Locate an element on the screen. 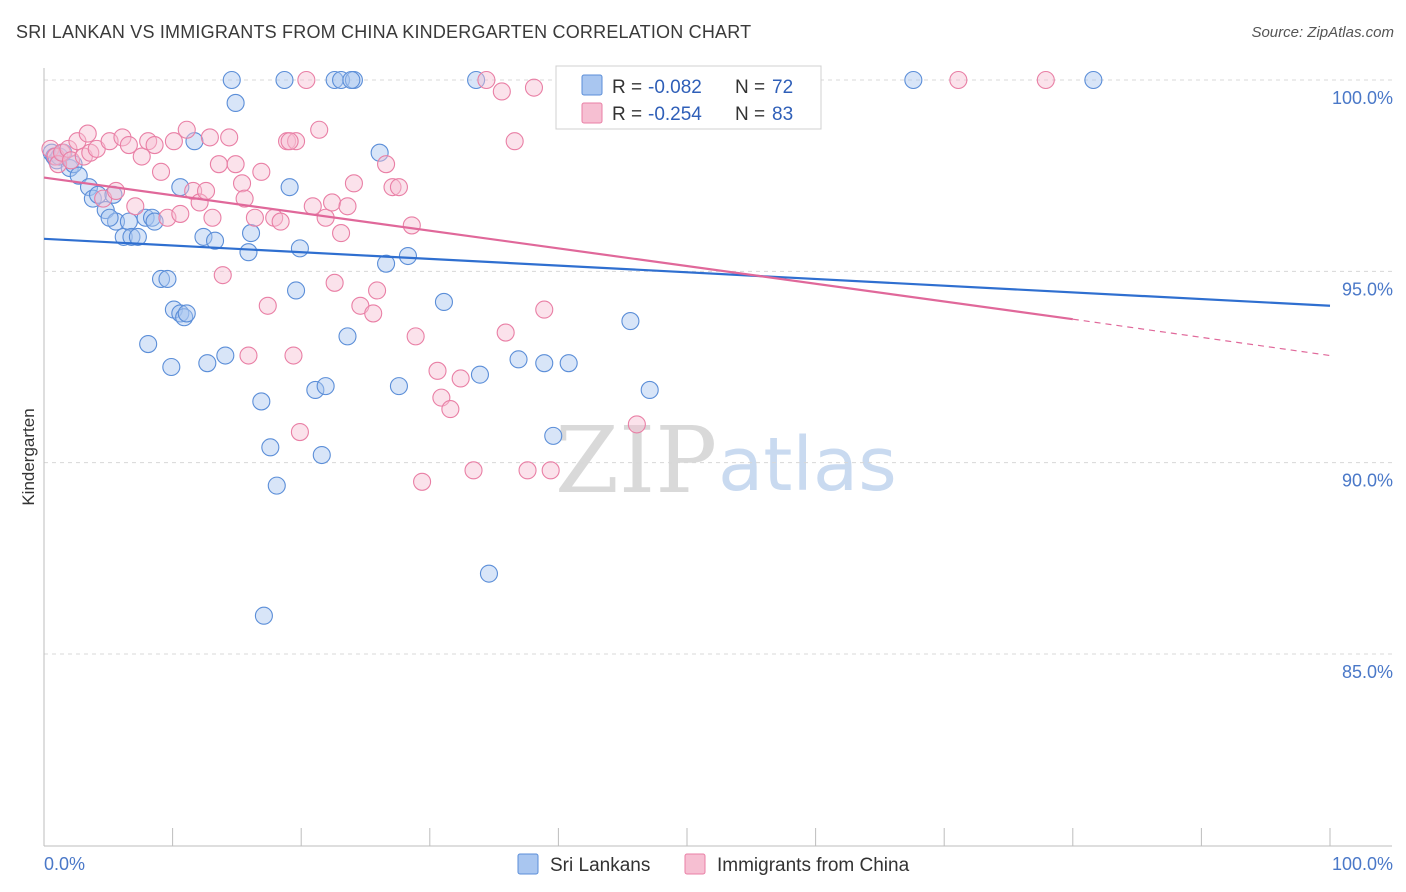 This screenshot has height=892, width=1406. y-tick-label: 95.0% is located at coordinates (1367, 289).